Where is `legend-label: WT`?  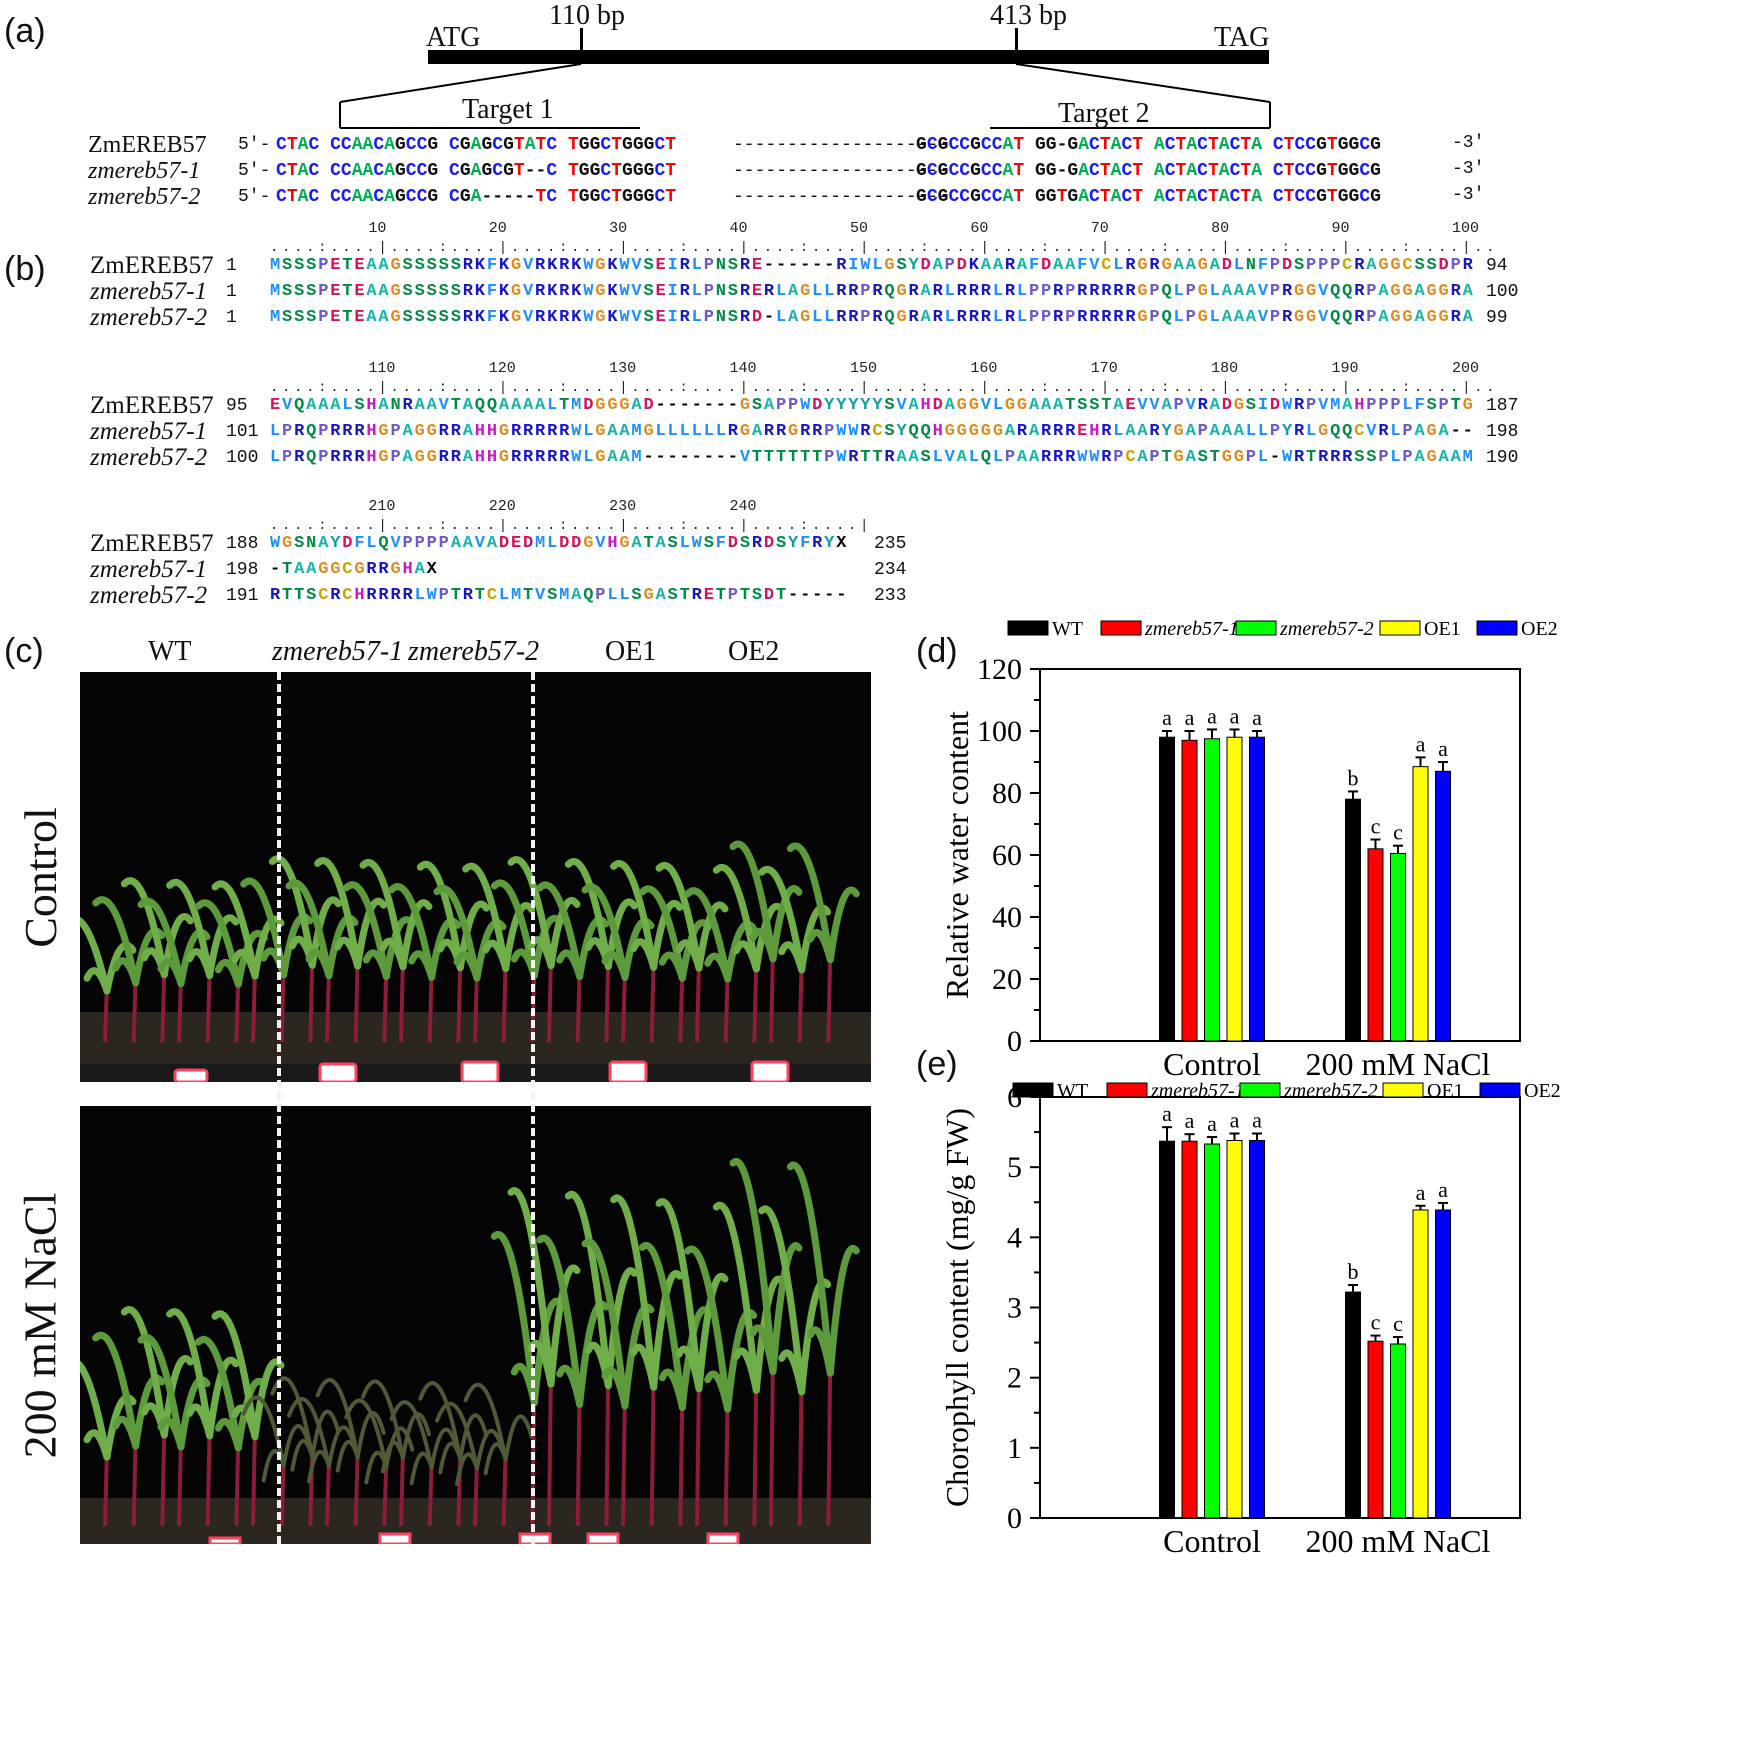
legend-label: WT is located at coordinates (1072, 1091).